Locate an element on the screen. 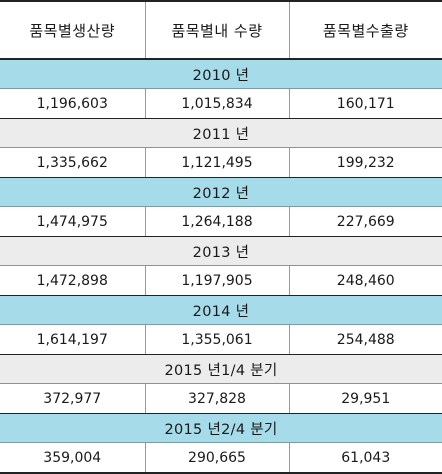 The height and width of the screenshot is (474, 442). value-row-2010: 1,196,603 1,015,834 160,171 is located at coordinates (221, 103).